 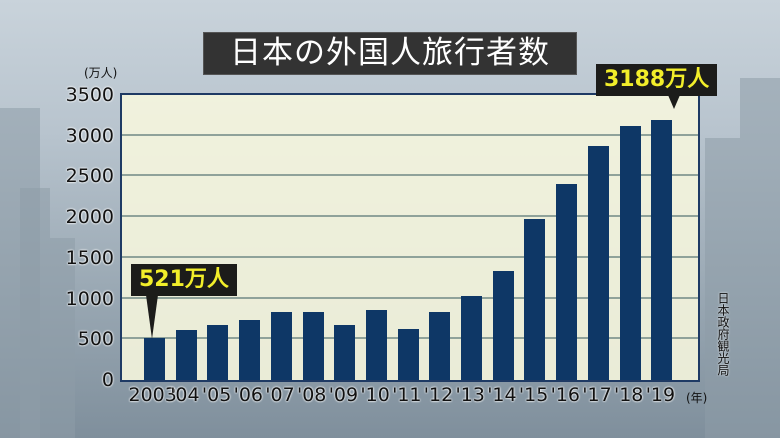 I want to click on y-tick-label: 1500, so click(x=89, y=257).